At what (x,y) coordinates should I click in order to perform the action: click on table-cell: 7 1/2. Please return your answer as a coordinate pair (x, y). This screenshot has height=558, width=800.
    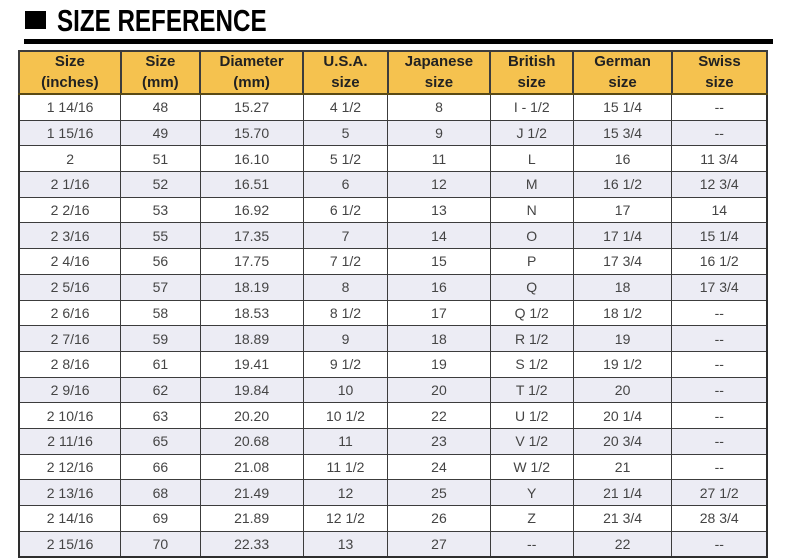
    Looking at the image, I should click on (345, 261).